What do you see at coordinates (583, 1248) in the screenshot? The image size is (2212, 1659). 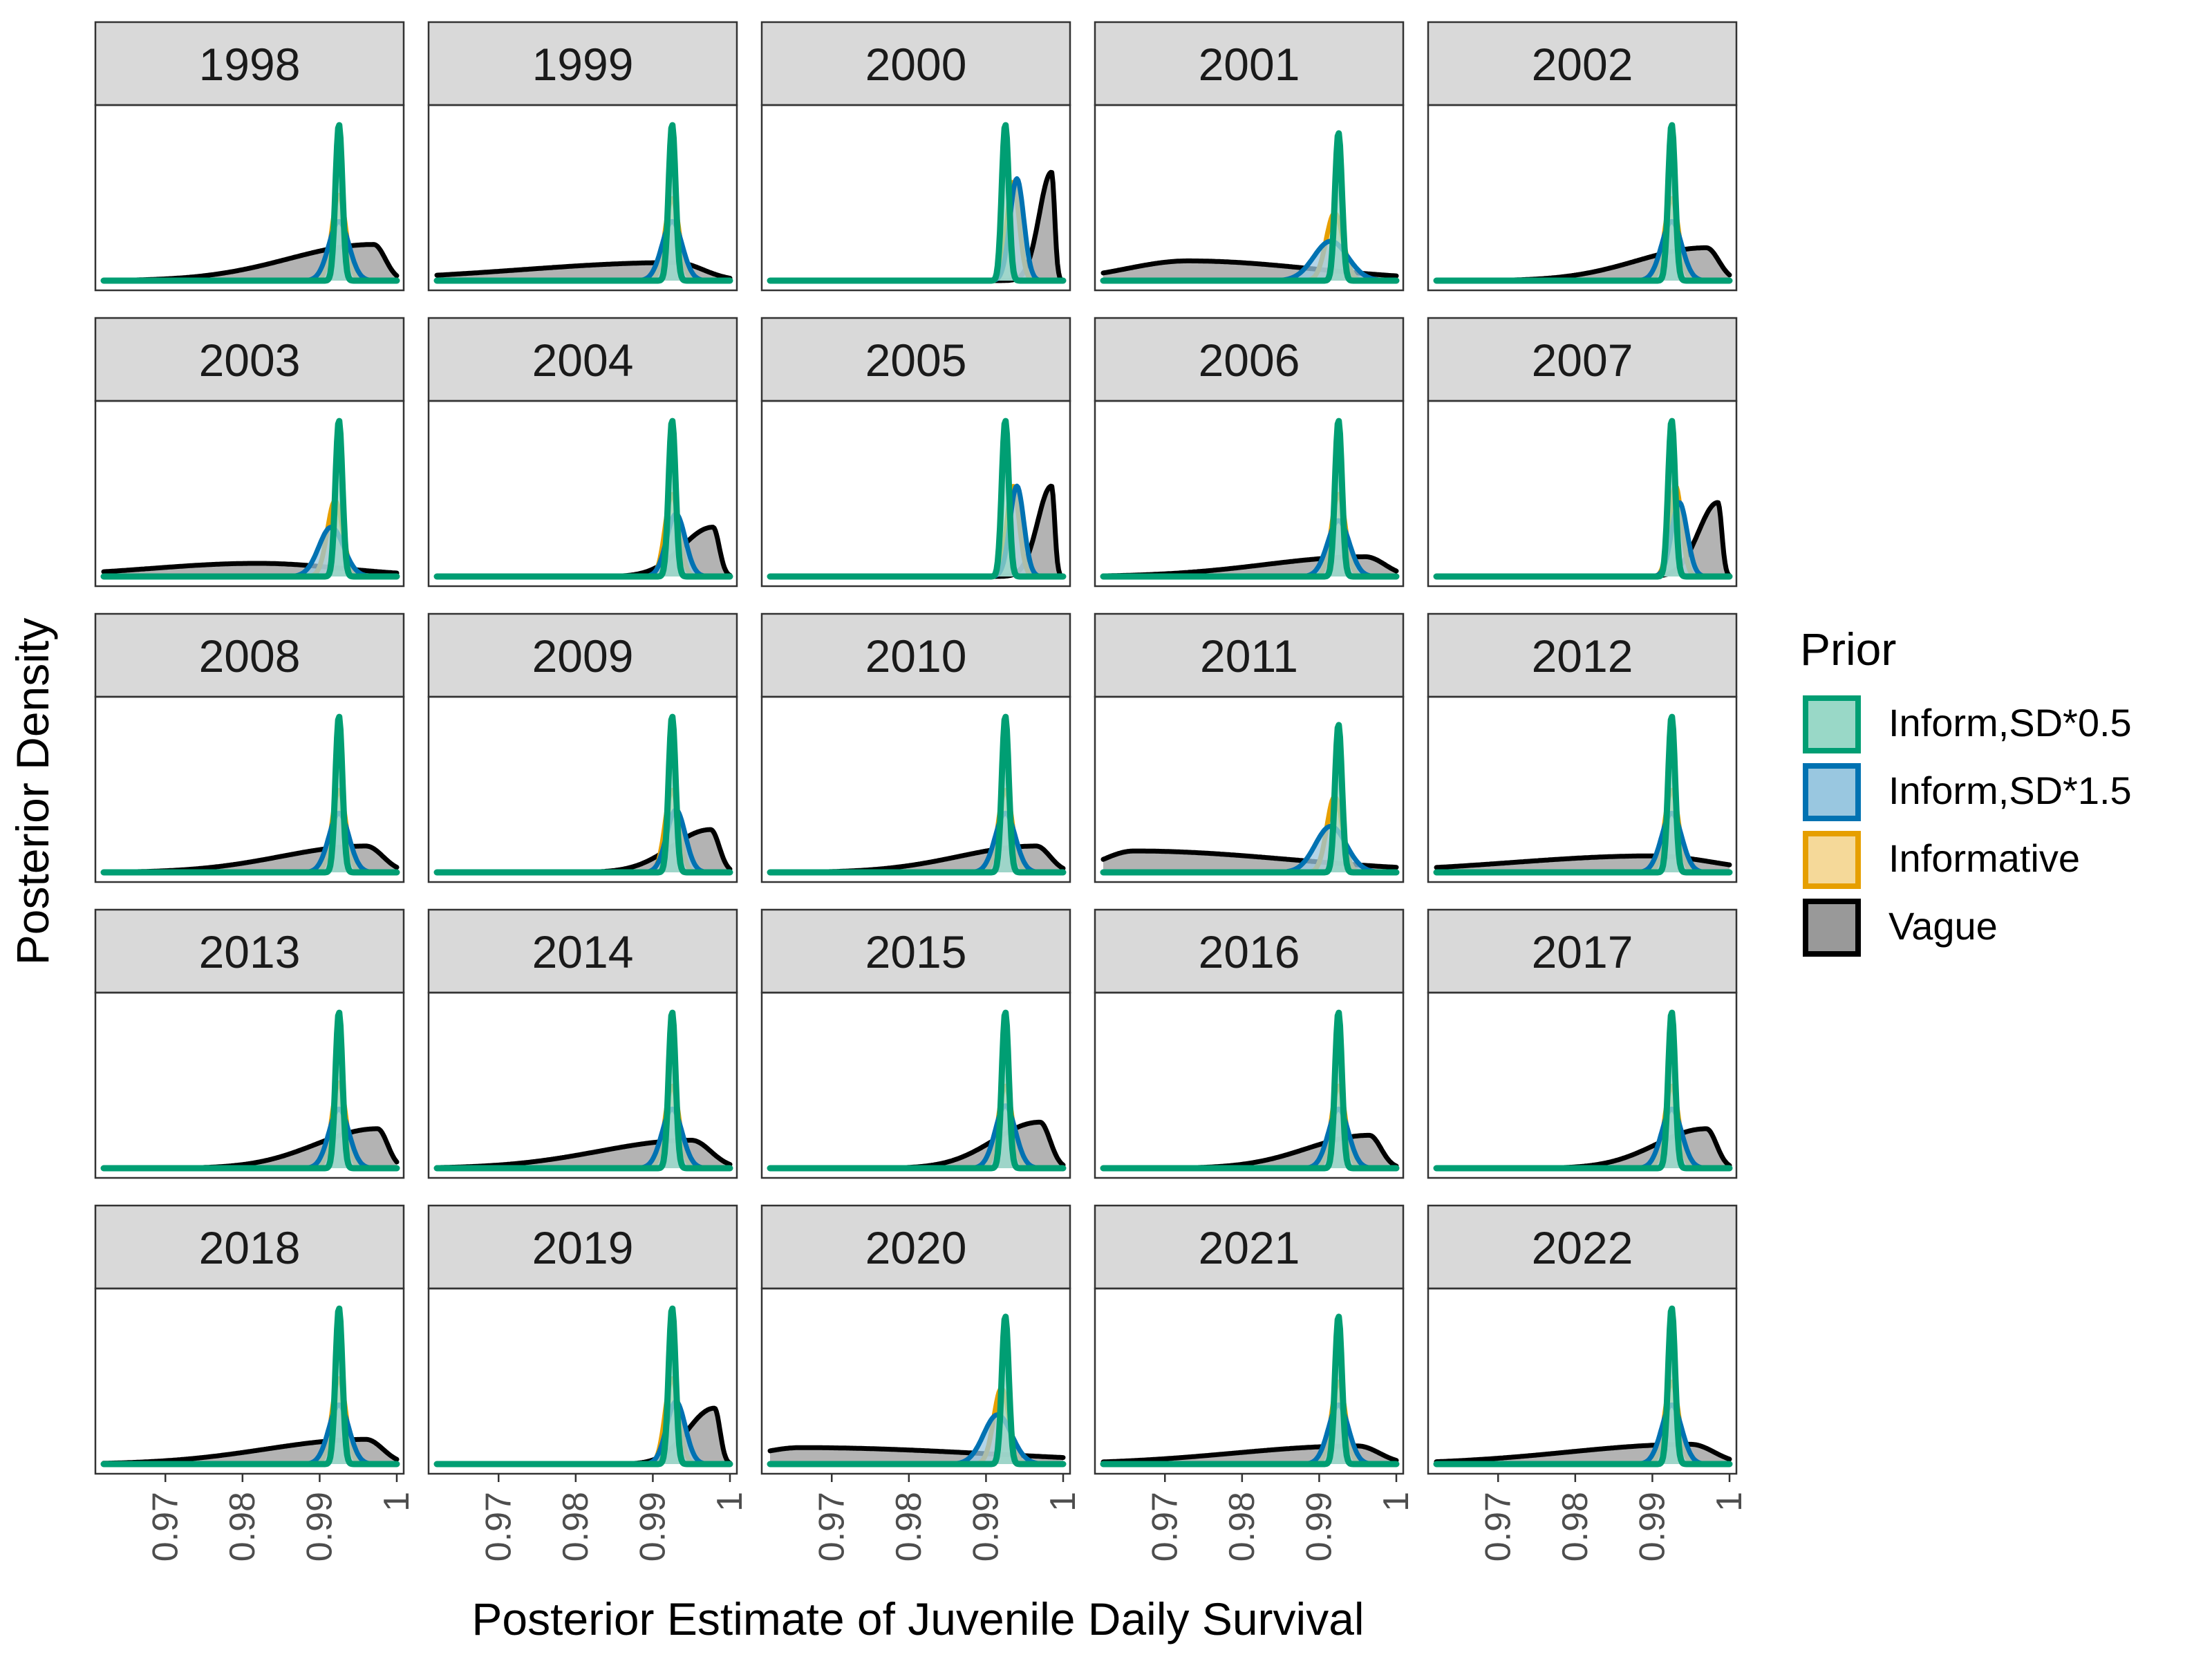 I see `facet-strip-label: 2019` at bounding box center [583, 1248].